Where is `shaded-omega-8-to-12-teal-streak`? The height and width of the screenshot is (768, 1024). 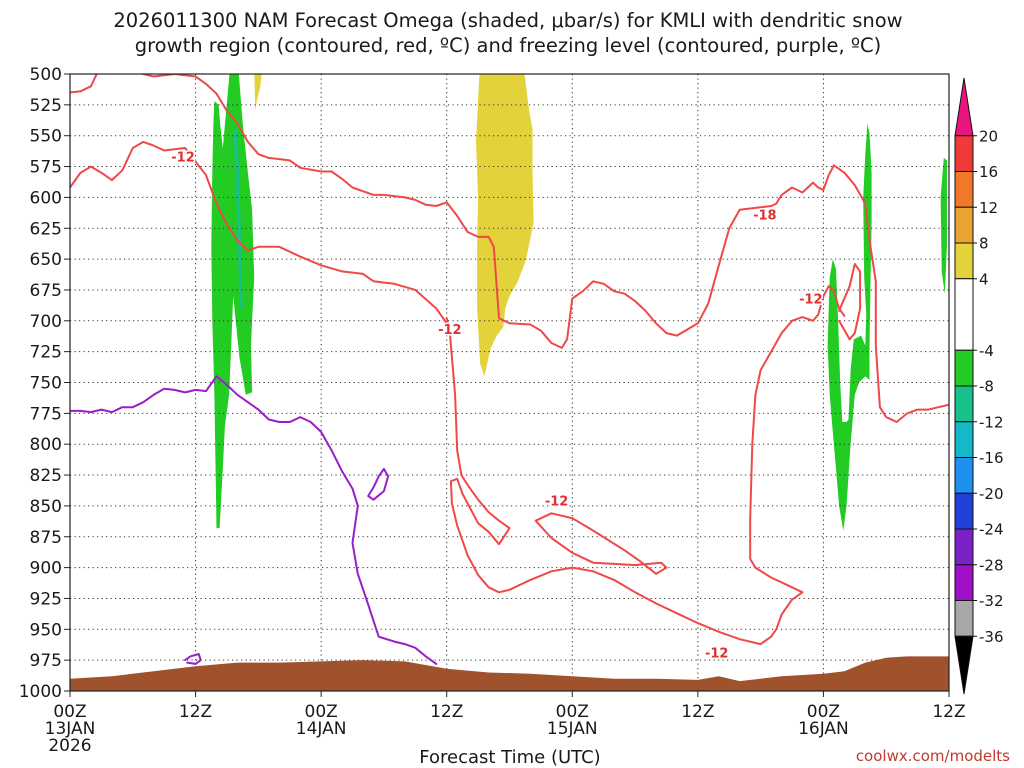
shaded-omega-8-to-12-teal-streak is located at coordinates (238, 219).